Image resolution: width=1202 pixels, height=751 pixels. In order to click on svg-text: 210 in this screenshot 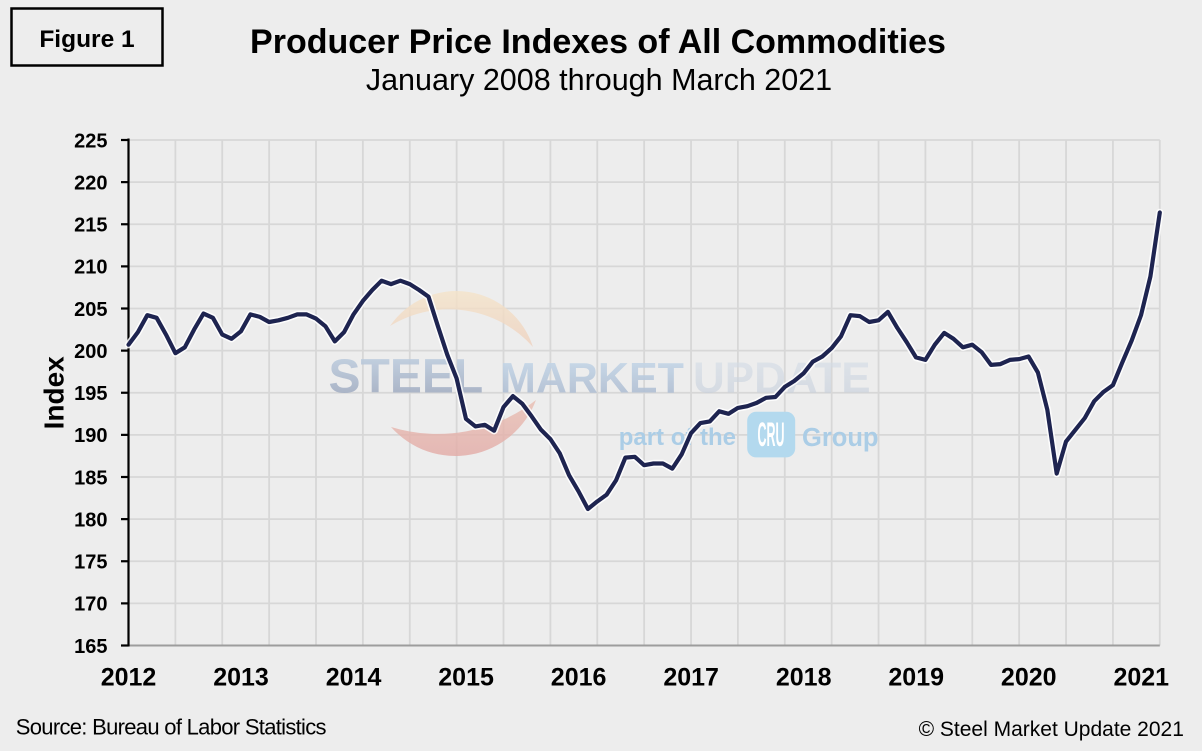, I will do `click(90, 268)`.